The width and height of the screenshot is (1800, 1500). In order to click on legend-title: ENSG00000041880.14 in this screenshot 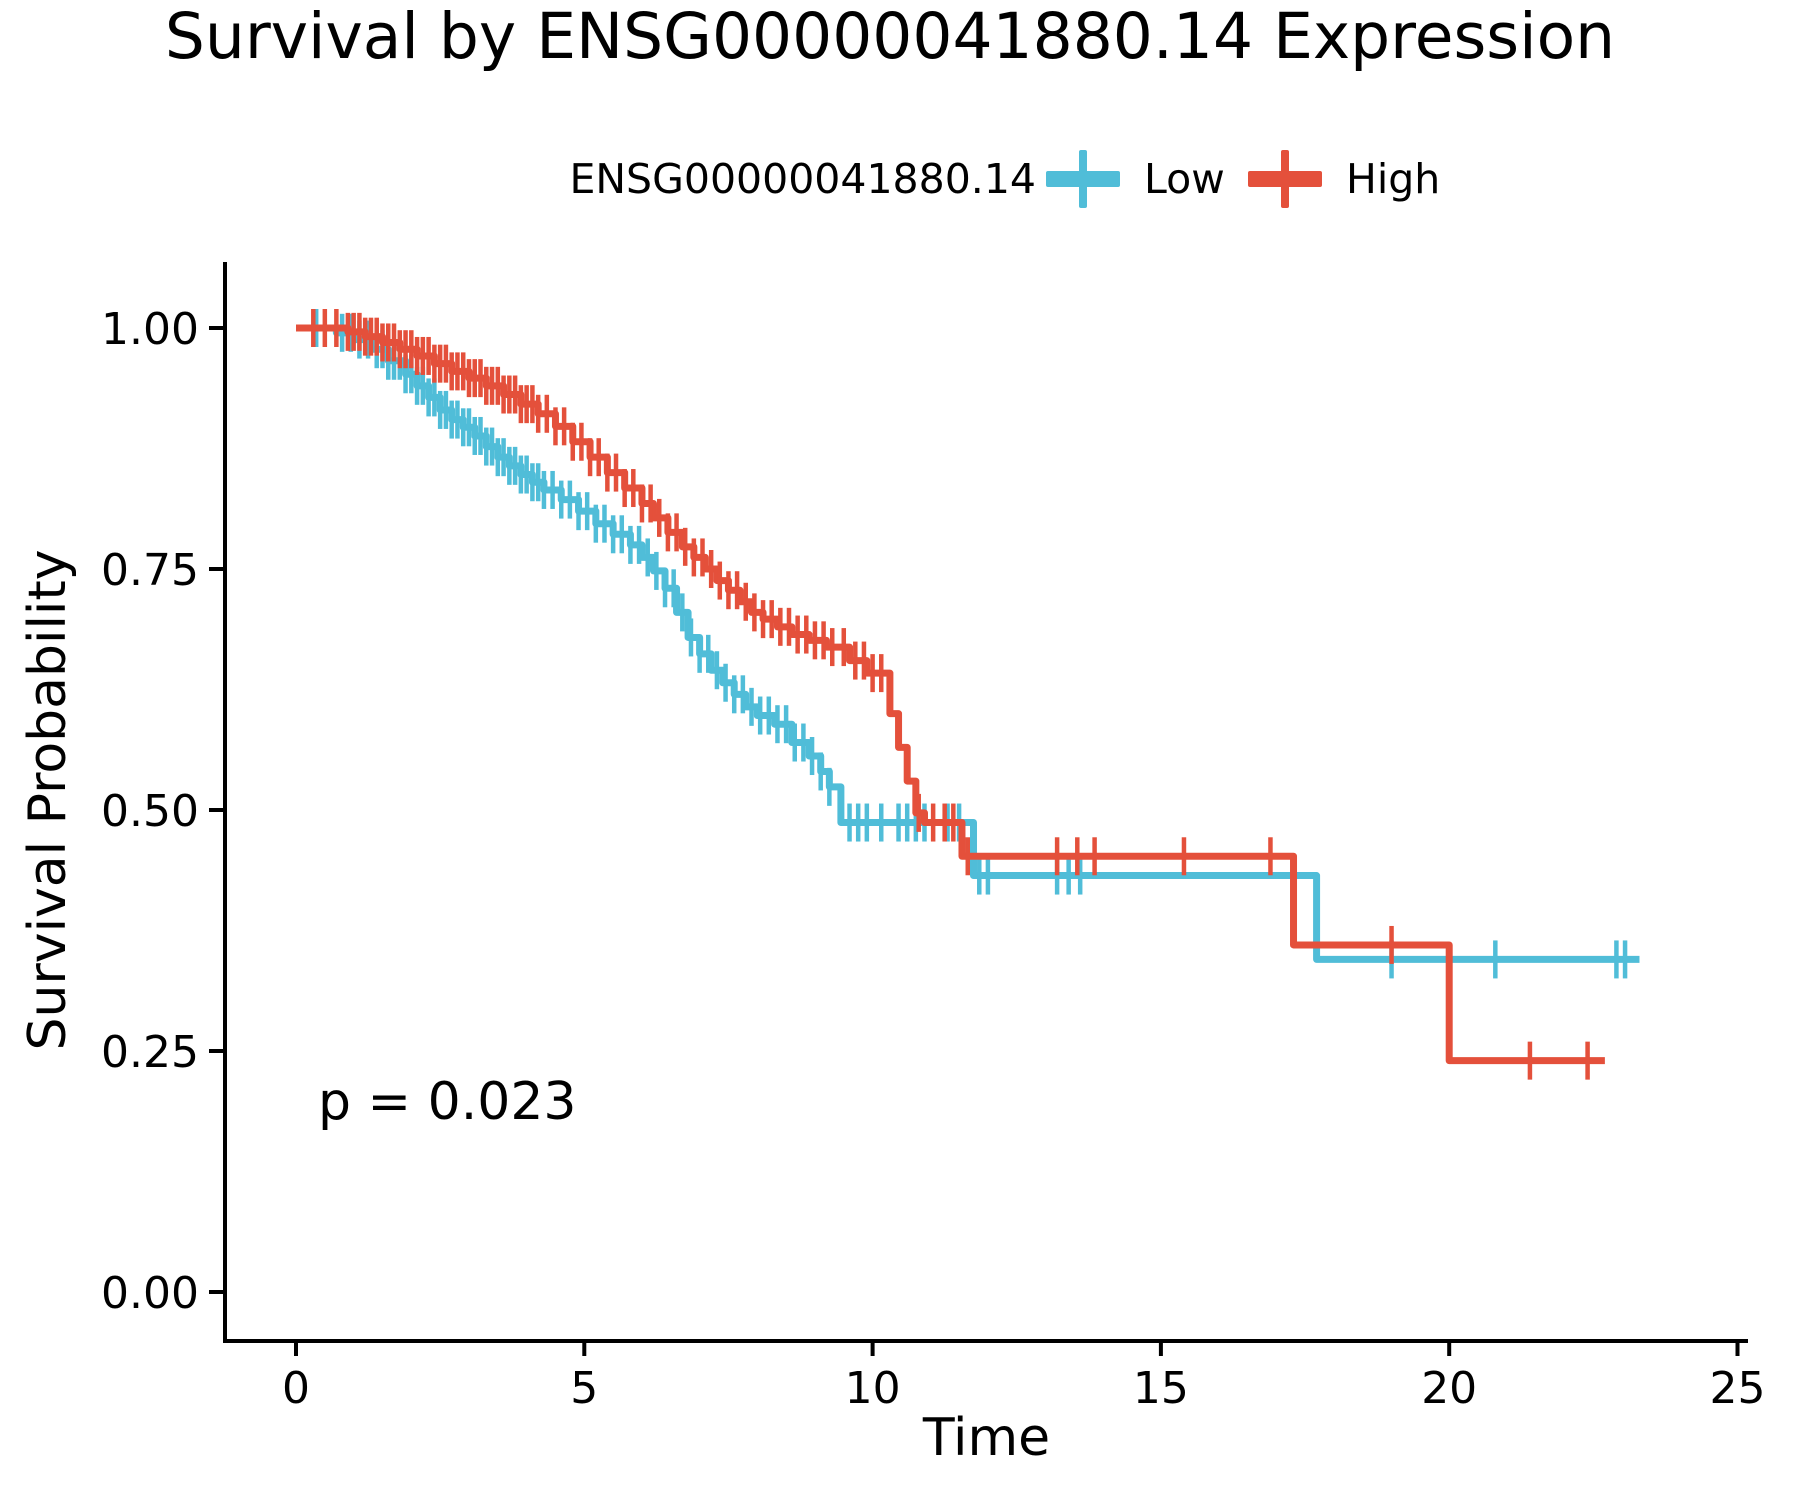, I will do `click(802, 179)`.